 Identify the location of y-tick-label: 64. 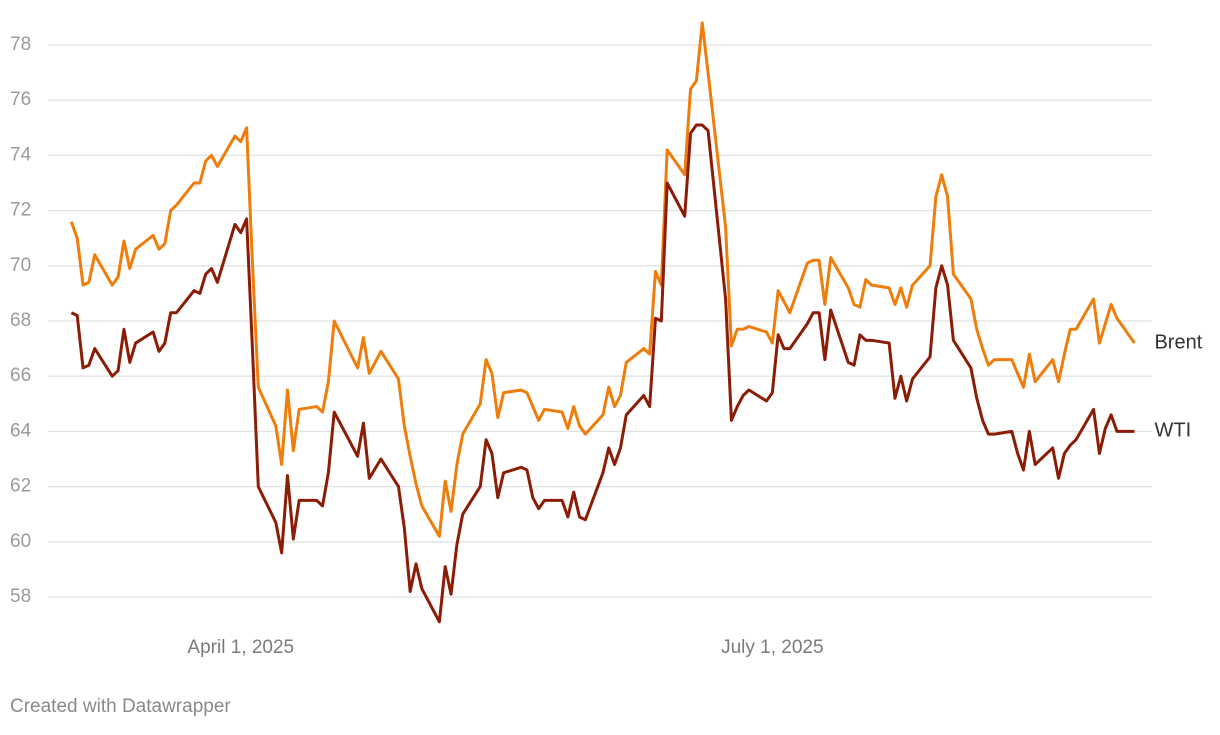
(21, 430).